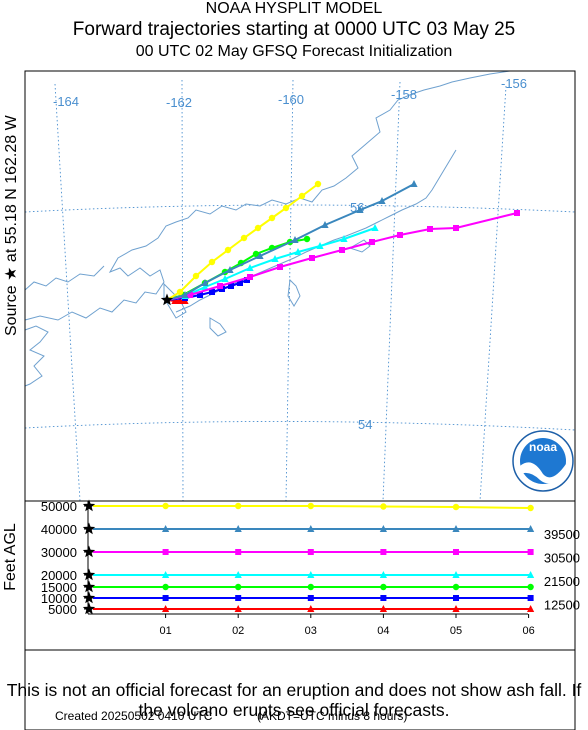 The width and height of the screenshot is (588, 730). Describe the element at coordinates (562, 534) in the screenshot. I see `height-right-label: 39500` at that location.